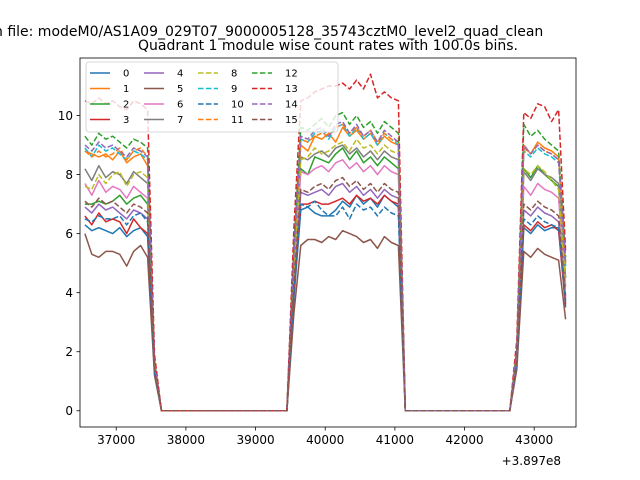 This screenshot has width=640, height=480. I want to click on legend-label-7: 7, so click(180, 120).